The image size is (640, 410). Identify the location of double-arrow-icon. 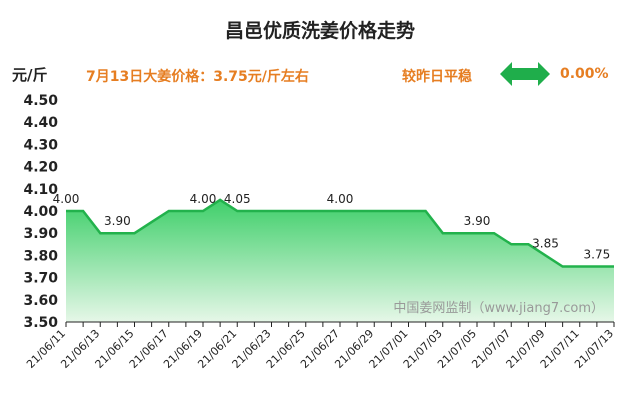
(525, 74).